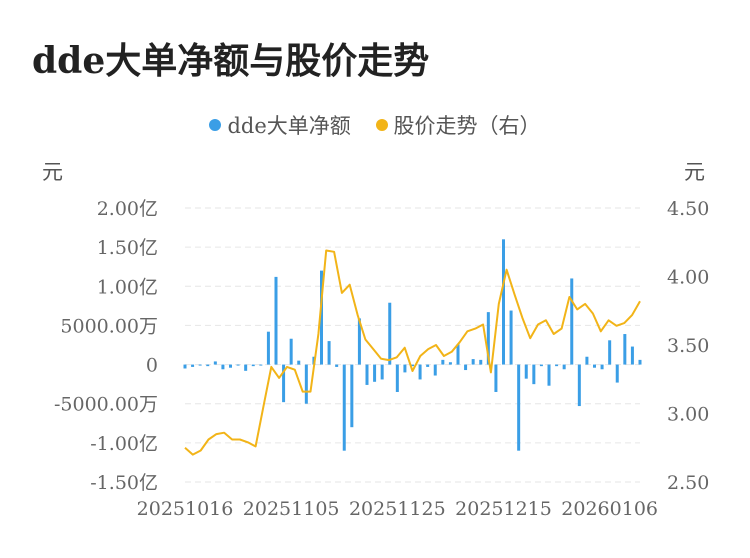 Image resolution: width=750 pixels, height=558 pixels. I want to click on left-axis-tick-label: -1.50亿, so click(124, 483).